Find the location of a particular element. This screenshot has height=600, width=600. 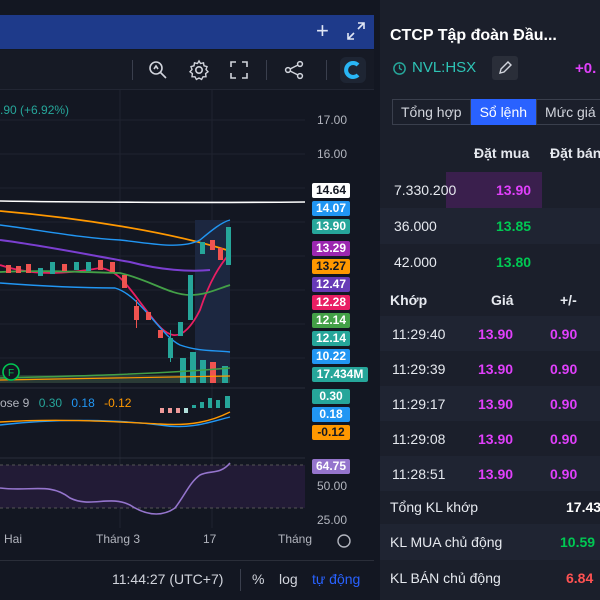

time-axis-label: Hai is located at coordinates (13, 539).